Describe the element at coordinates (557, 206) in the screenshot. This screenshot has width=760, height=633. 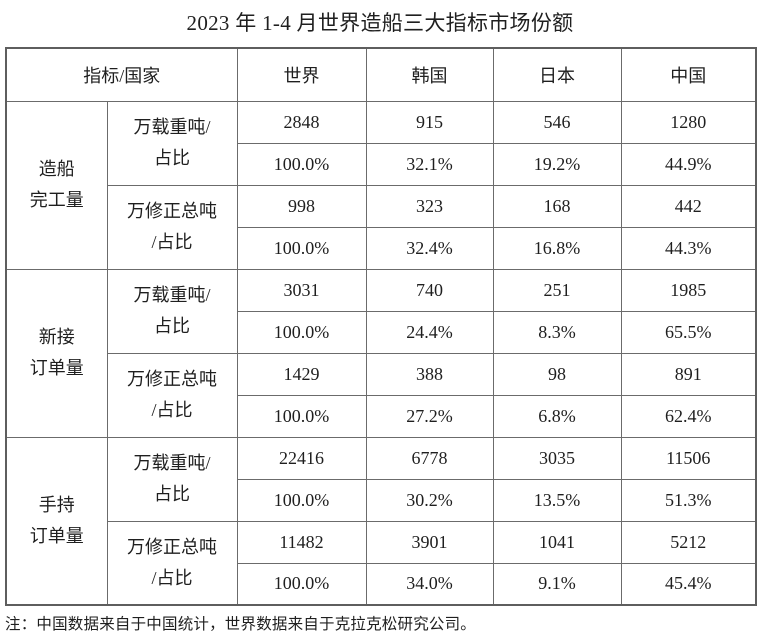
I see `value-cell: 168` at that location.